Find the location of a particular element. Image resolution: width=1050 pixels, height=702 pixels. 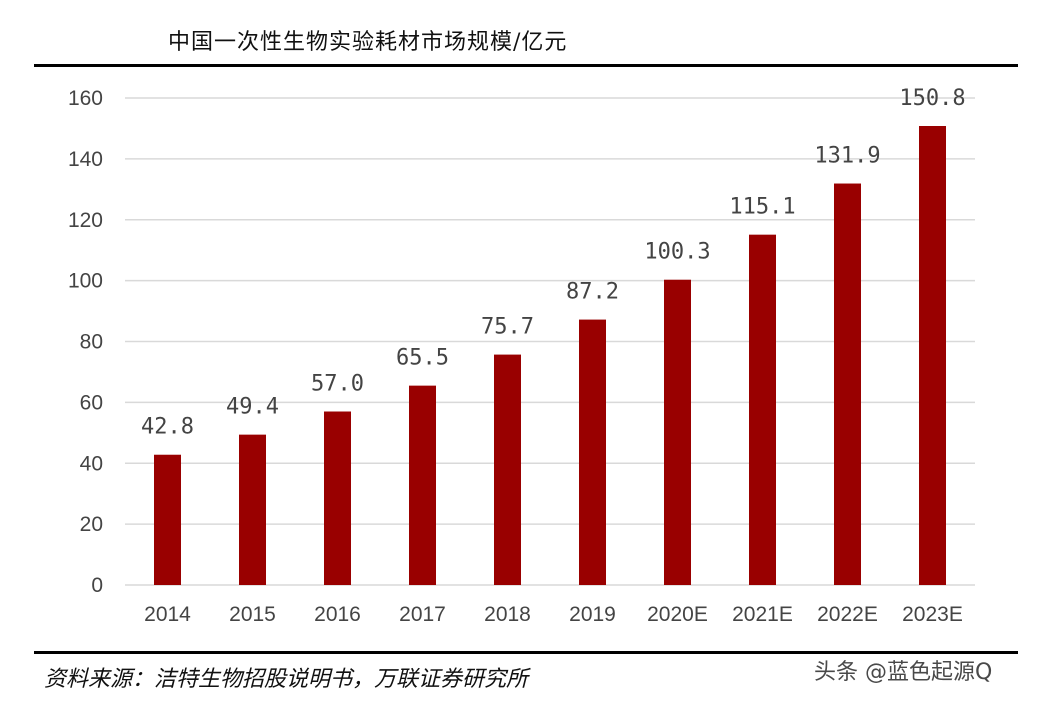

y-tick-label: 80 is located at coordinates (91, 342).